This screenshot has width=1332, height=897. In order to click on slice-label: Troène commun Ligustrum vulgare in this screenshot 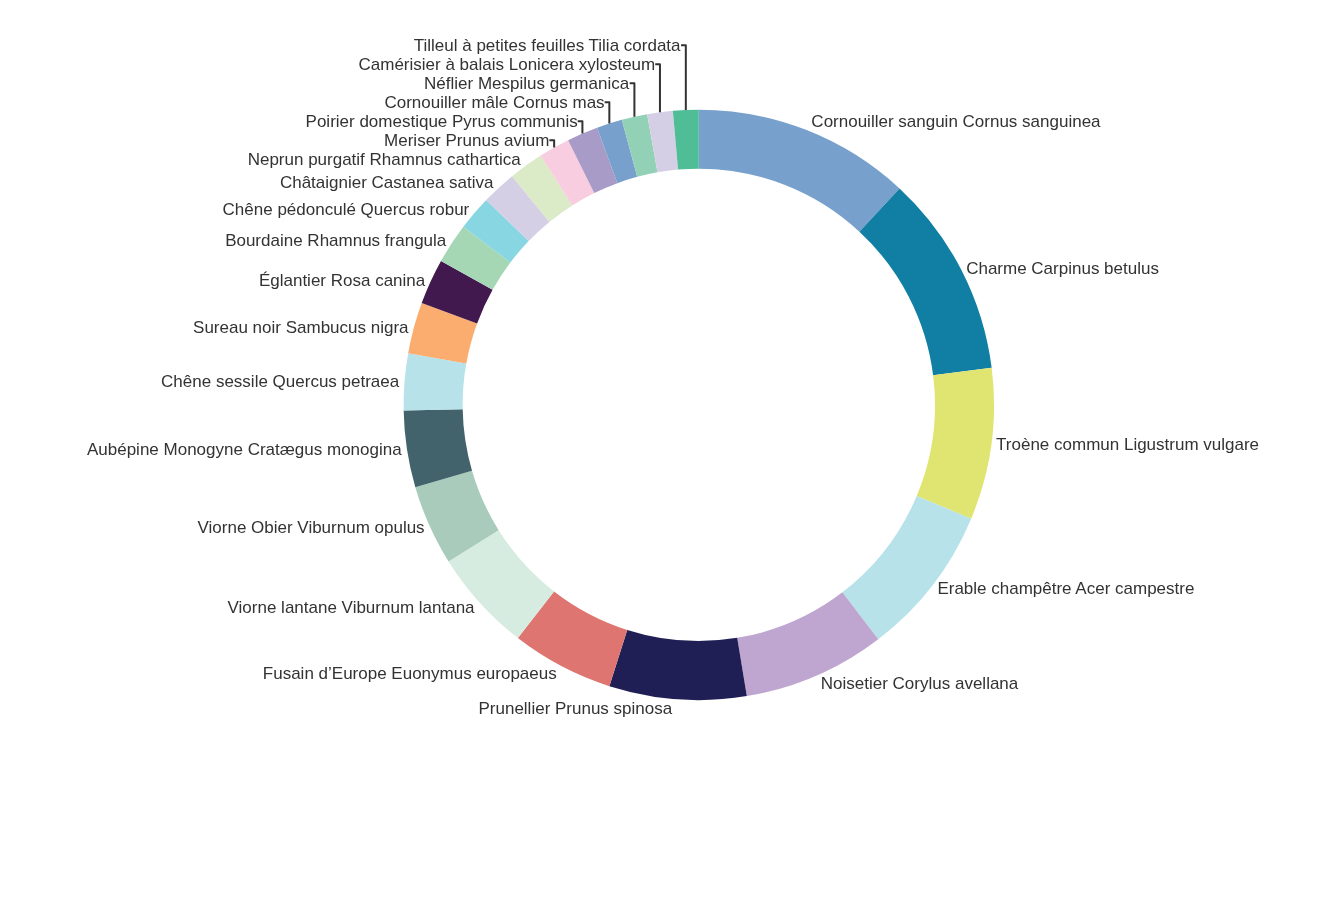, I will do `click(1128, 445)`.